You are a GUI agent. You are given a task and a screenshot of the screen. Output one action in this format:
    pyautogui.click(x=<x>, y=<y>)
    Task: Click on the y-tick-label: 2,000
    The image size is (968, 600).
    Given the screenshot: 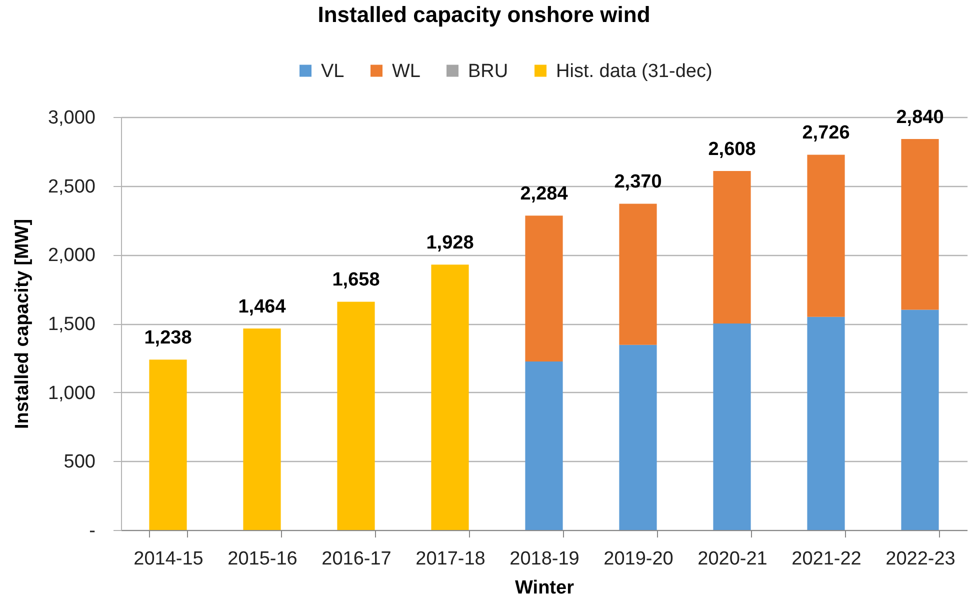 What is the action you would take?
    pyautogui.click(x=72, y=255)
    